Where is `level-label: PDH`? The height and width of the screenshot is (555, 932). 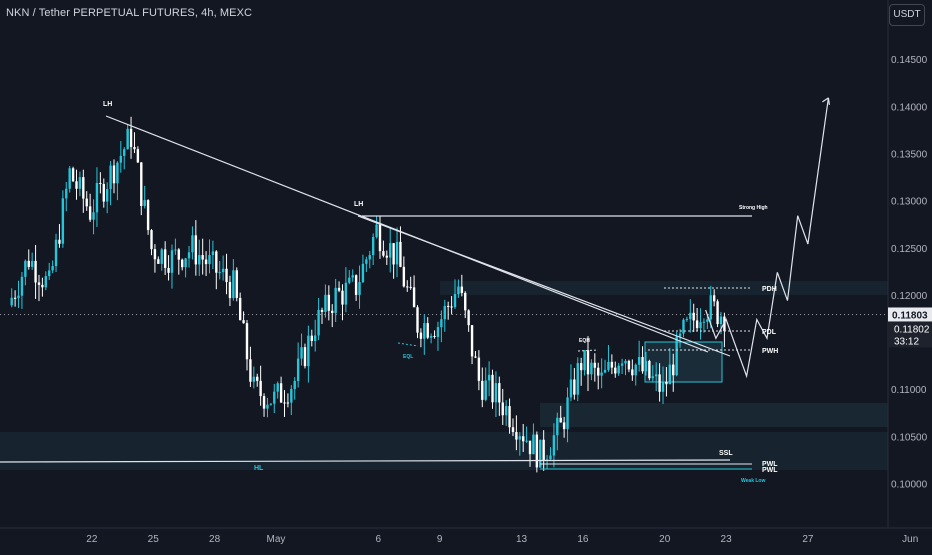
level-label: PDH is located at coordinates (769, 289).